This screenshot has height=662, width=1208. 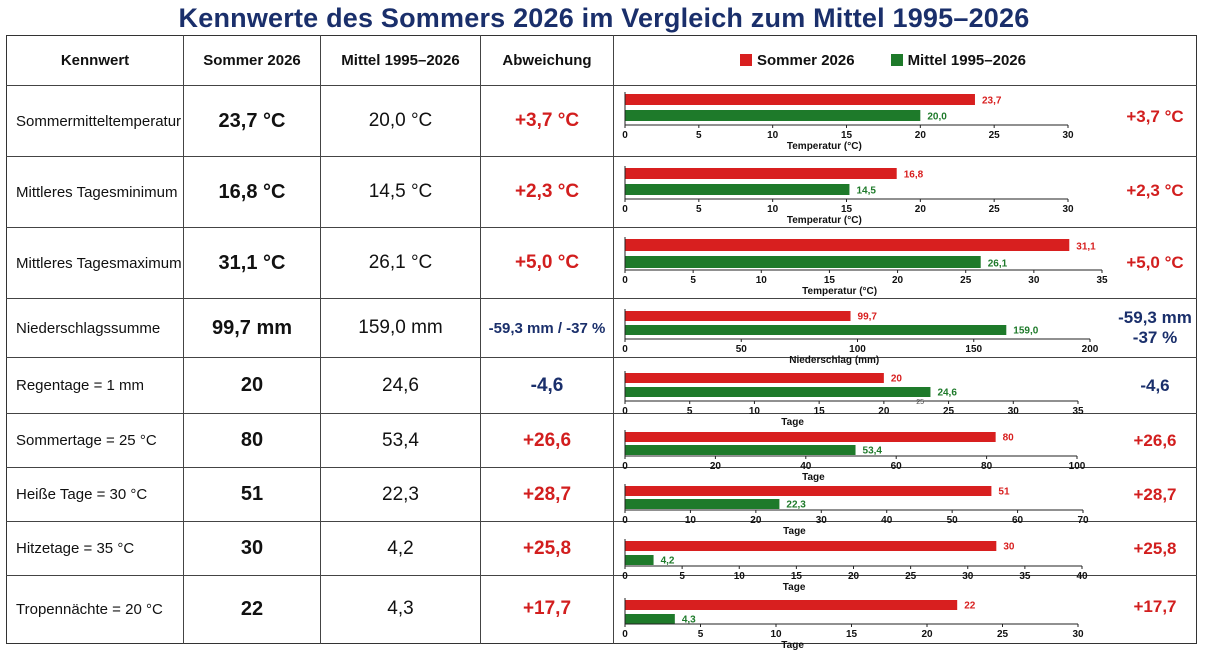 What do you see at coordinates (400, 385) in the screenshot?
I see `row-mittel-value: 24,6` at bounding box center [400, 385].